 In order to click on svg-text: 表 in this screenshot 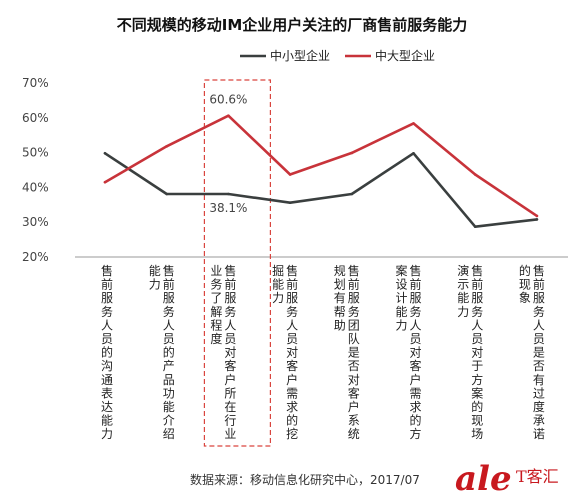, I will do `click(107, 393)`.